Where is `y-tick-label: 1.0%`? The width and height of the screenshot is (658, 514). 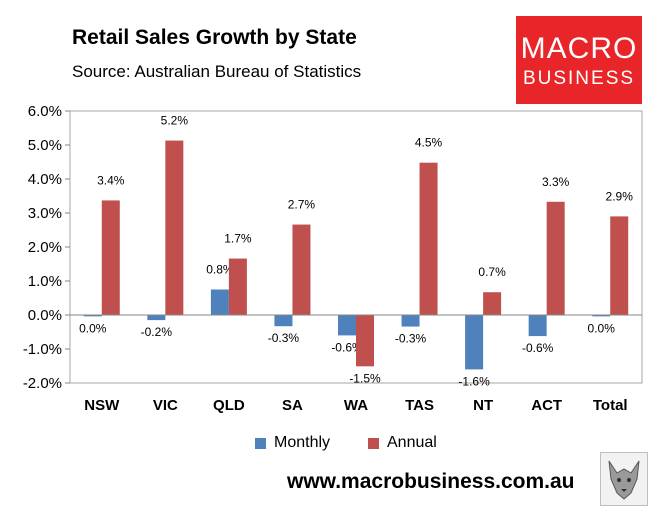
y-tick-label: 1.0% is located at coordinates (45, 281).